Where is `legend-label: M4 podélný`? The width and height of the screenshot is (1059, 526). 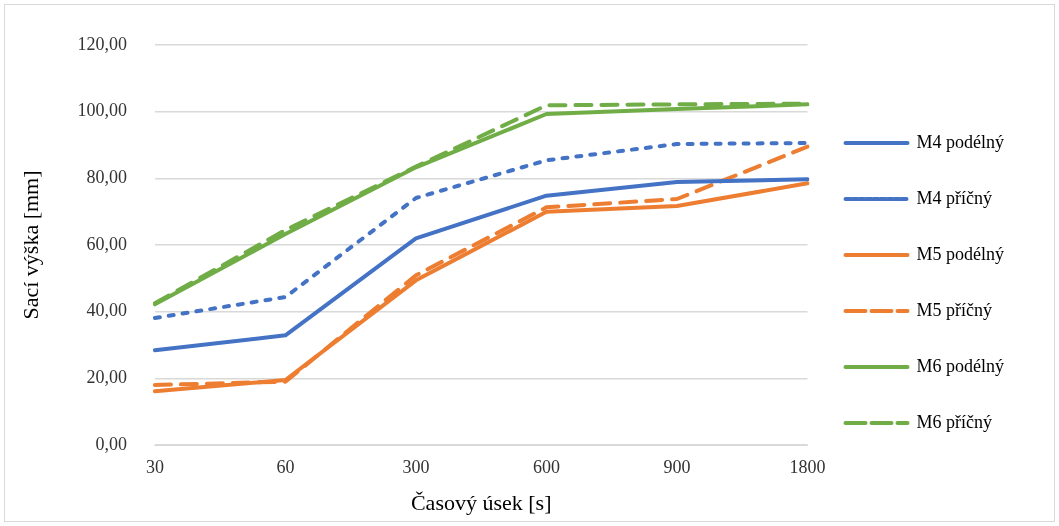
legend-label: M4 podélný is located at coordinates (960, 141).